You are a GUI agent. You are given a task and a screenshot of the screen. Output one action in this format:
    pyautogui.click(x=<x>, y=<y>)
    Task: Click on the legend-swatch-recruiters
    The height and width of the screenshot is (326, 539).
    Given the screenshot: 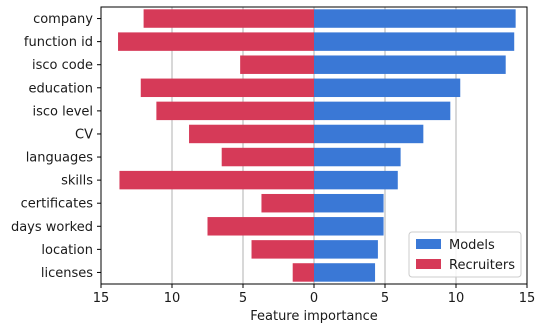 What is the action you would take?
    pyautogui.click(x=428, y=264)
    